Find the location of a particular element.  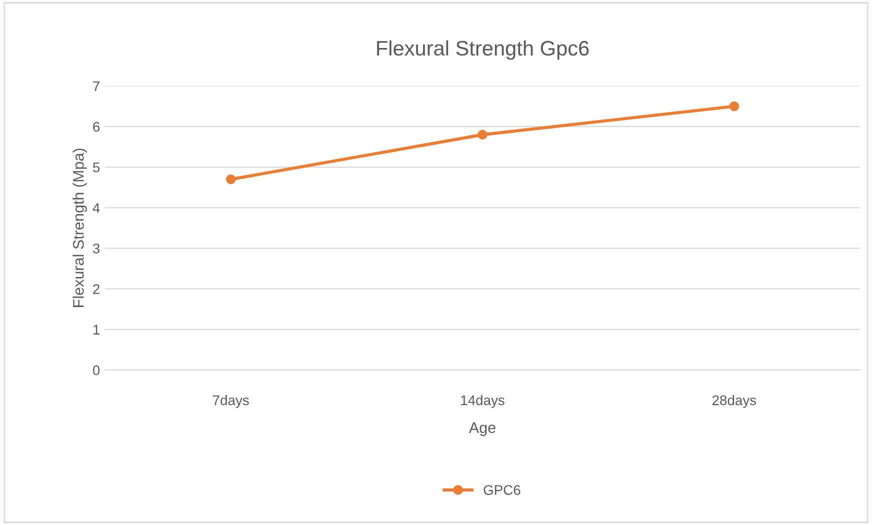

chart-title: Flexural Strength Gpc6 is located at coordinates (483, 50).